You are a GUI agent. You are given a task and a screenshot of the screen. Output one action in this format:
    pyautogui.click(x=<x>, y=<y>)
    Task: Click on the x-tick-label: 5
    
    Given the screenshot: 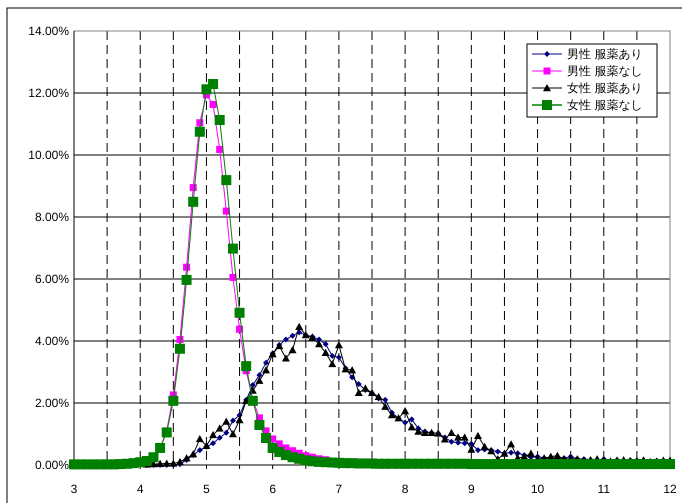 What is the action you would take?
    pyautogui.click(x=206, y=489)
    